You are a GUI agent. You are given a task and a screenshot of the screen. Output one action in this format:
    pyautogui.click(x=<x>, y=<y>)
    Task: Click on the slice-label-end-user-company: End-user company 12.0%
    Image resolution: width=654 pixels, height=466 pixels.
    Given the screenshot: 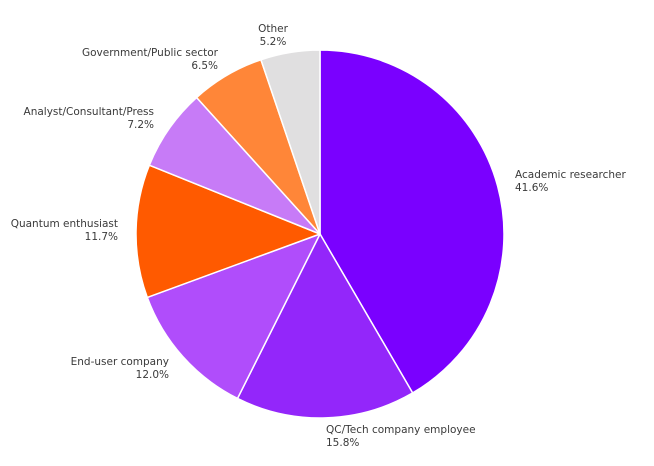 What is the action you would take?
    pyautogui.click(x=120, y=368)
    